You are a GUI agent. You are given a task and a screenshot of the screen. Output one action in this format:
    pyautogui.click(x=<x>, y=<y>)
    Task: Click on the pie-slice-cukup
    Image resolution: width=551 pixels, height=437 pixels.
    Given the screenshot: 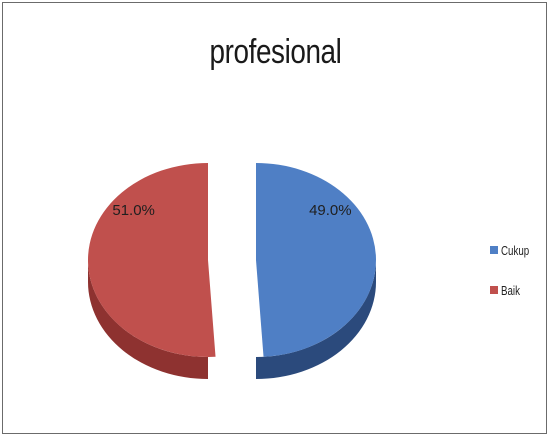 What is the action you would take?
    pyautogui.click(x=316, y=260)
    